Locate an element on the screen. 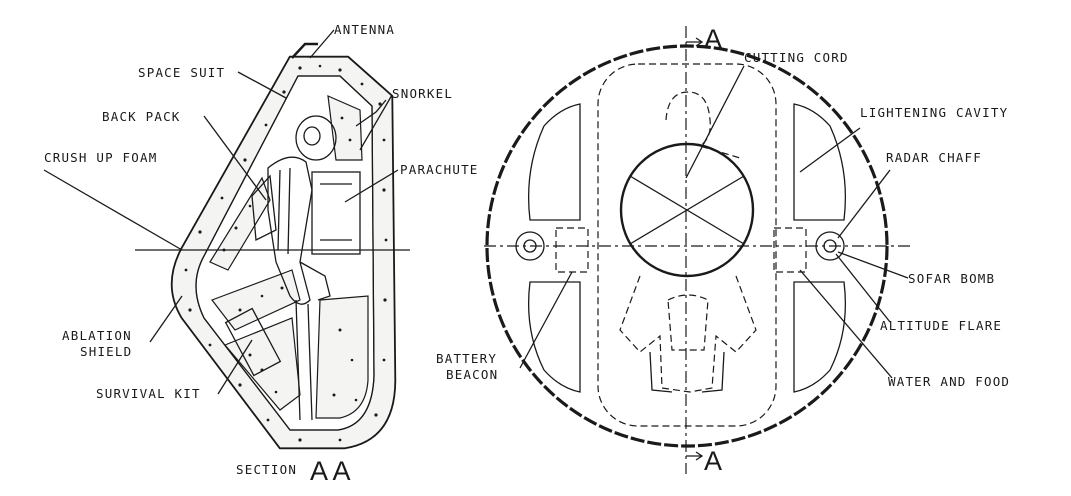  label-battery: BATTERY is located at coordinates (466, 358).